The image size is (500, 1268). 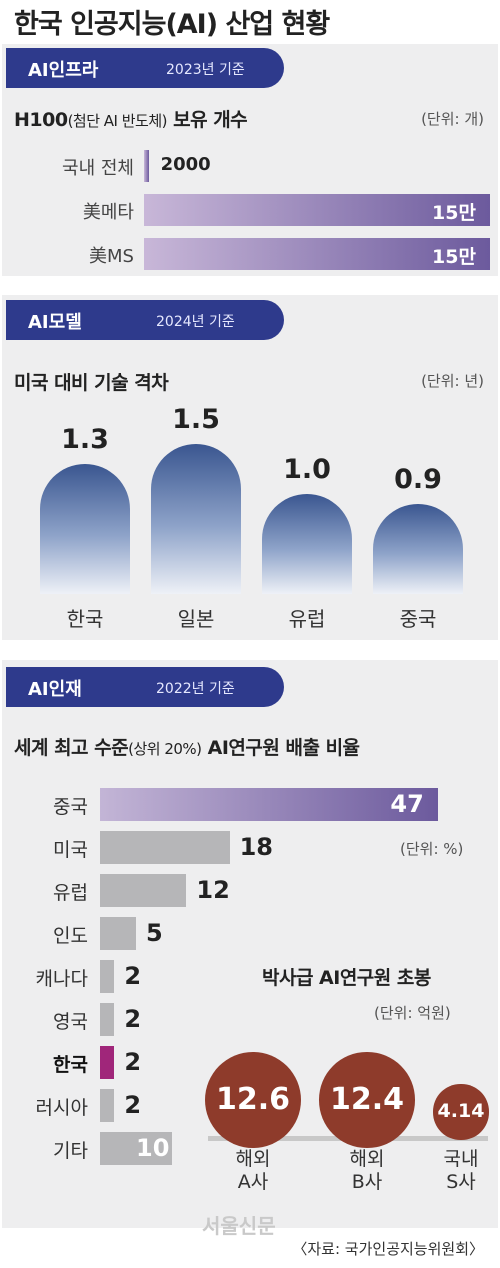 I want to click on talent-category-label: 러시아, so click(x=61, y=1108).